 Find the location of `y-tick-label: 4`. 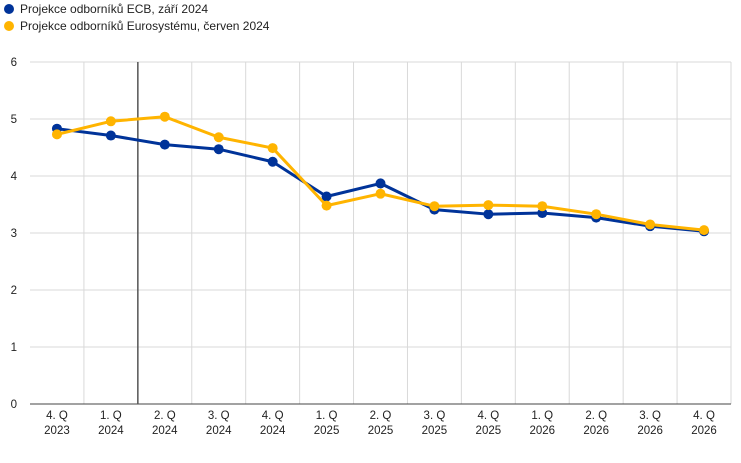

y-tick-label: 4 is located at coordinates (14, 177).